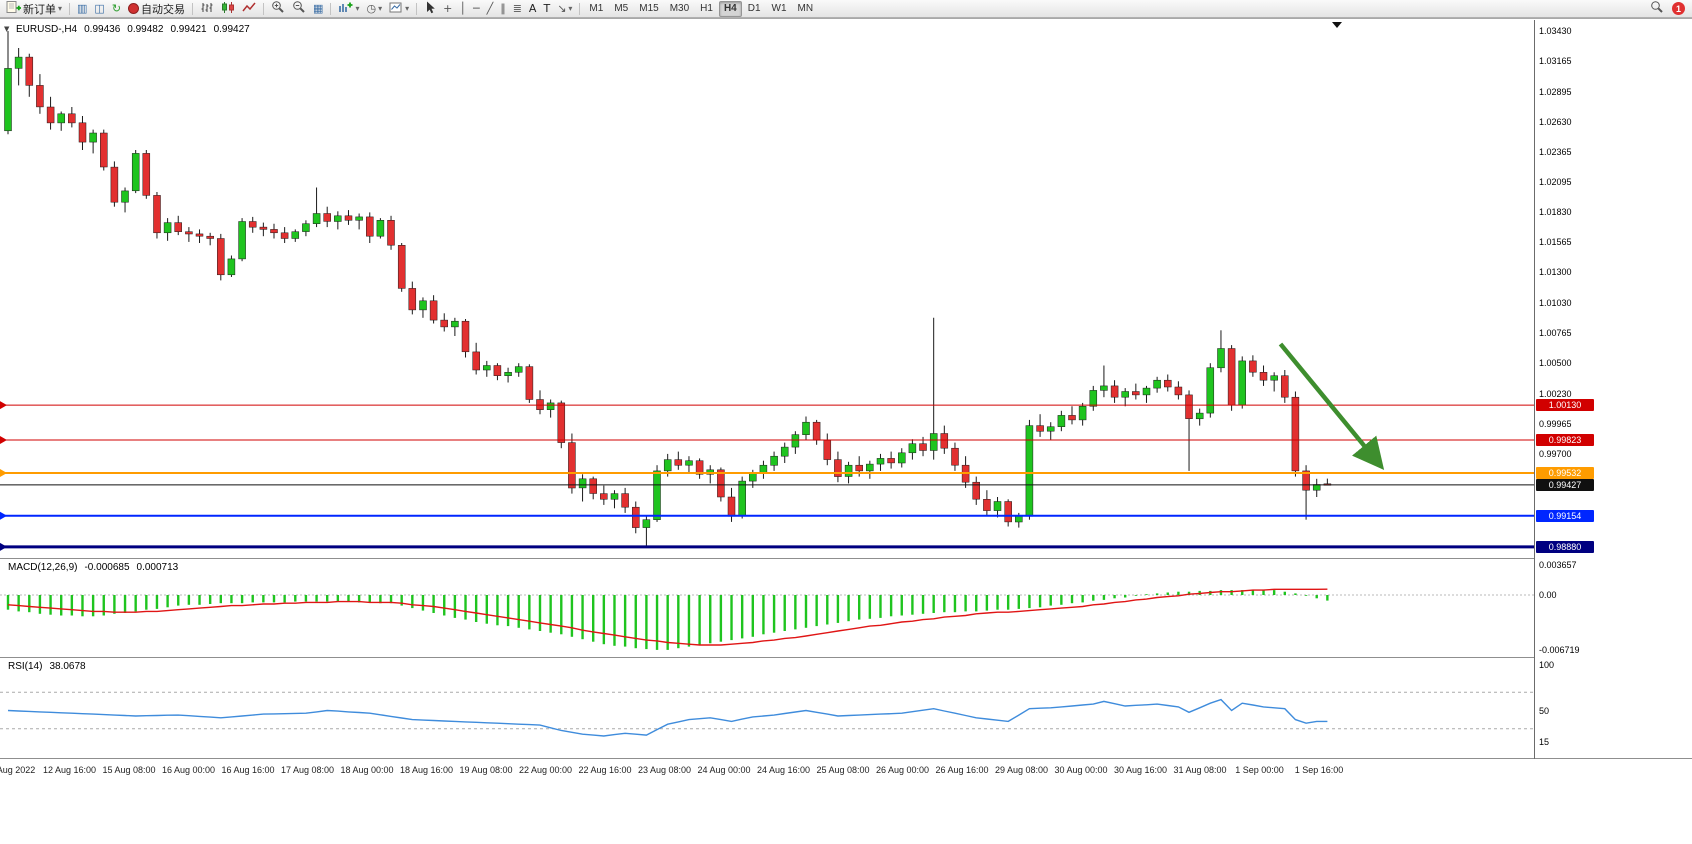  What do you see at coordinates (25, 666) in the screenshot?
I see `rsi-name: RSI(14)` at bounding box center [25, 666].